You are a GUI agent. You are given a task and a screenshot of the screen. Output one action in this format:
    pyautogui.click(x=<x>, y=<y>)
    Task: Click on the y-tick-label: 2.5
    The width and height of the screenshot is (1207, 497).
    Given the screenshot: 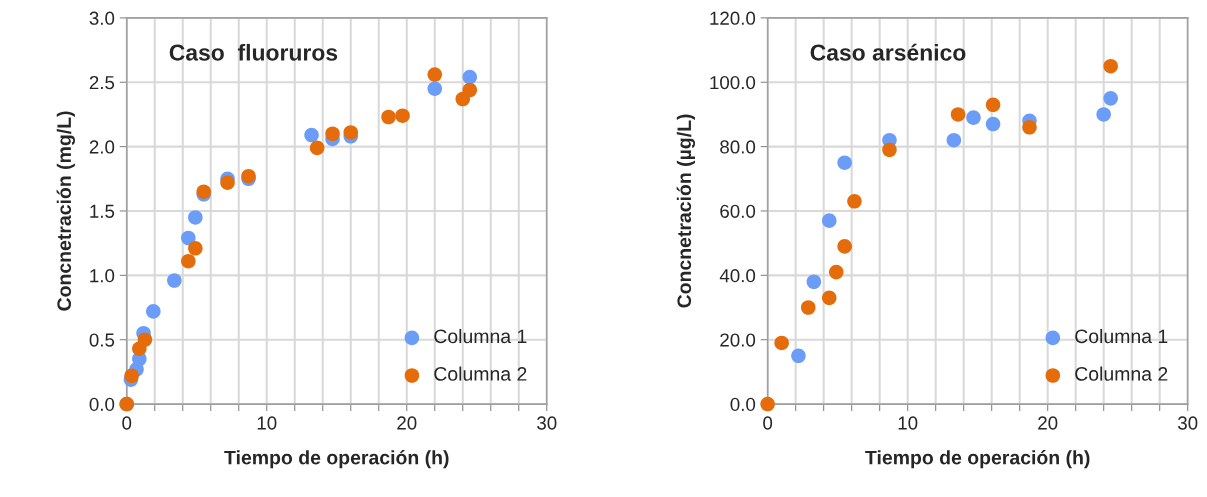 What is the action you would take?
    pyautogui.click(x=102, y=82)
    